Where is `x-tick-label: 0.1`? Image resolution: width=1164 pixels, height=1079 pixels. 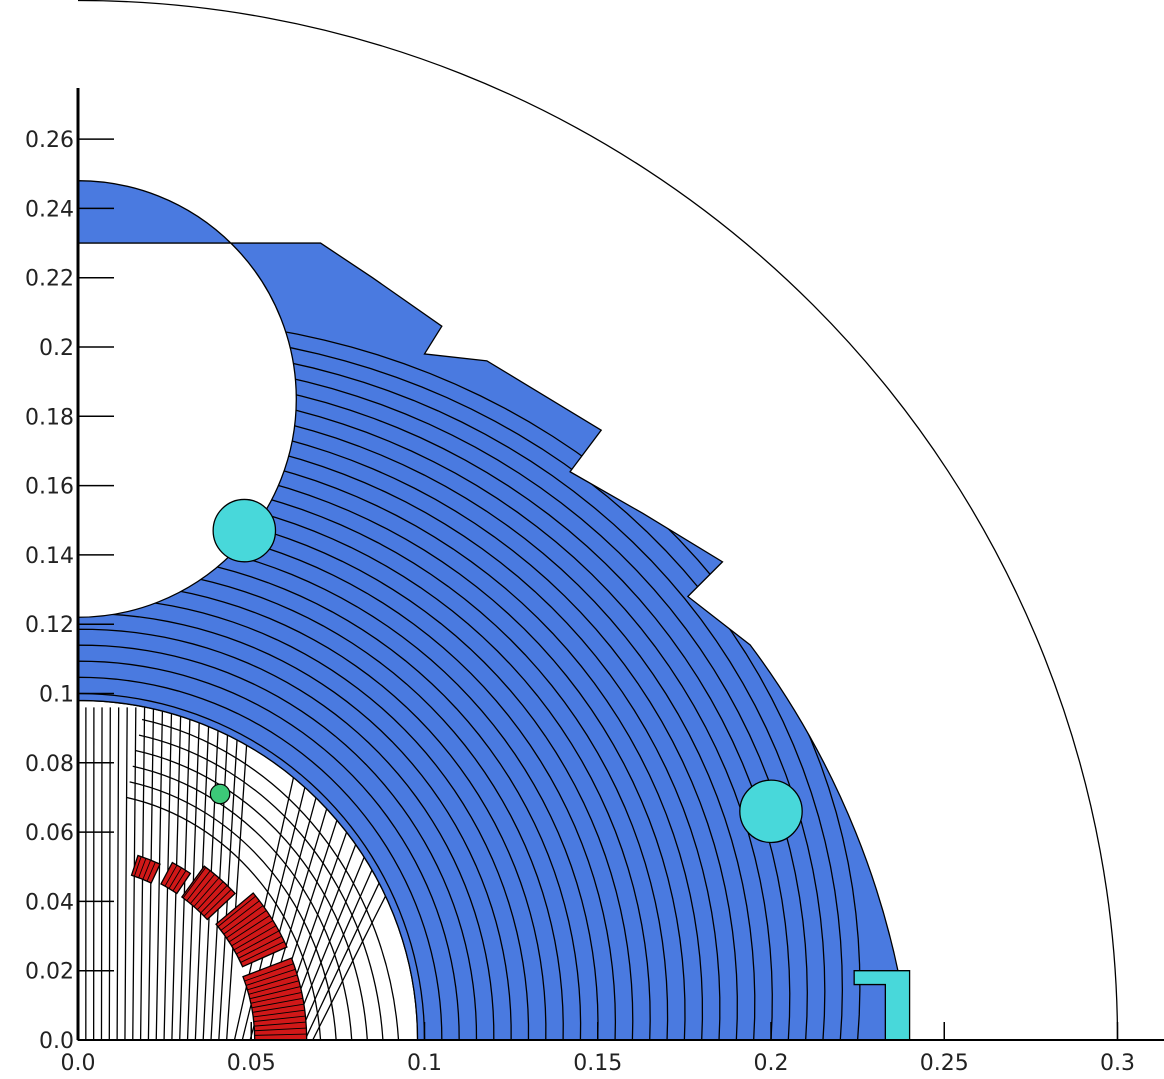
x-tick-label: 0.1 is located at coordinates (424, 1063).